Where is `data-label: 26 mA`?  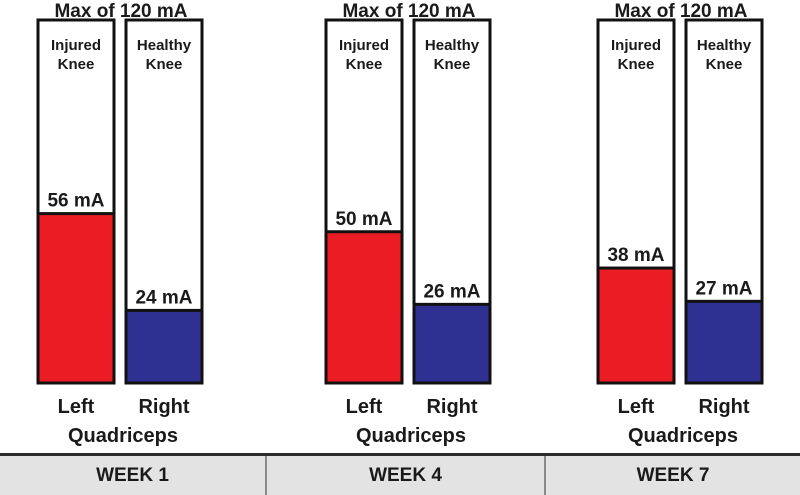 data-label: 26 mA is located at coordinates (451, 291).